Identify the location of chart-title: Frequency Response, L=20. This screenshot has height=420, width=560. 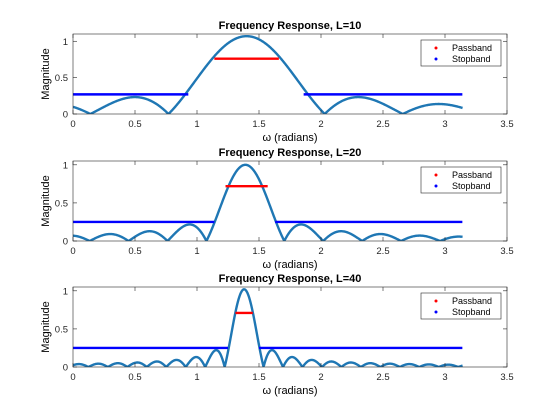
(290, 153).